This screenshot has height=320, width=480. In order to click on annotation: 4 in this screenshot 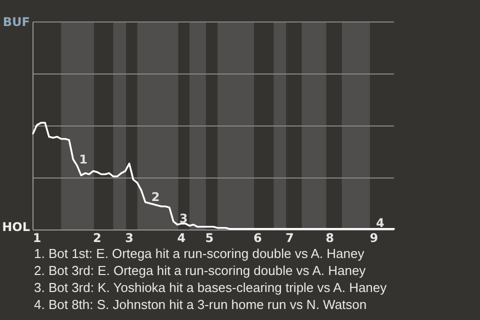, I will do `click(380, 223)`.